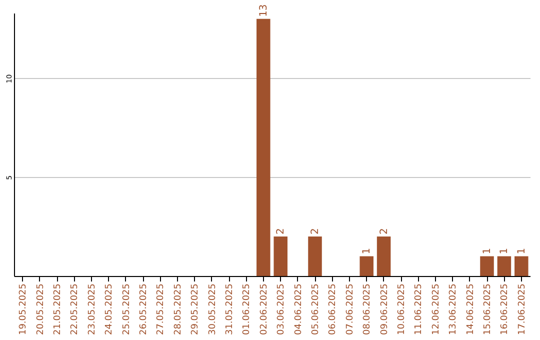 The image size is (540, 340). What do you see at coordinates (92, 310) in the screenshot?
I see `x-tick-label: 23.05.2025` at bounding box center [92, 310].